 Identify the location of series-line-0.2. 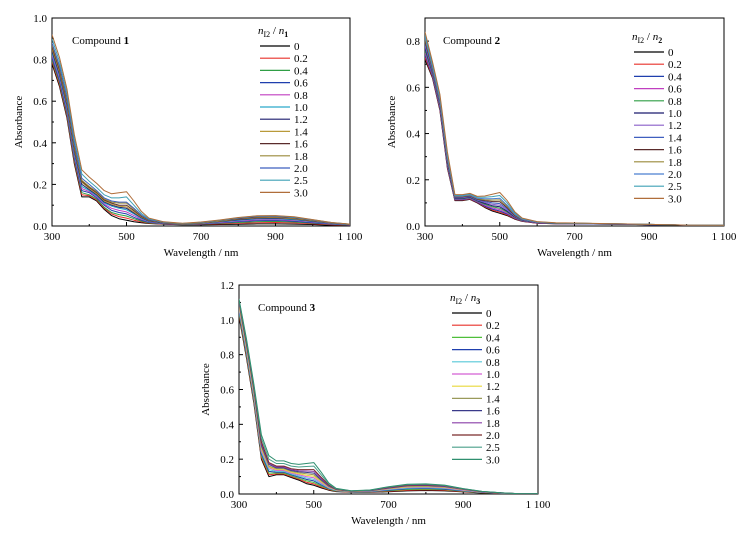
(201, 143).